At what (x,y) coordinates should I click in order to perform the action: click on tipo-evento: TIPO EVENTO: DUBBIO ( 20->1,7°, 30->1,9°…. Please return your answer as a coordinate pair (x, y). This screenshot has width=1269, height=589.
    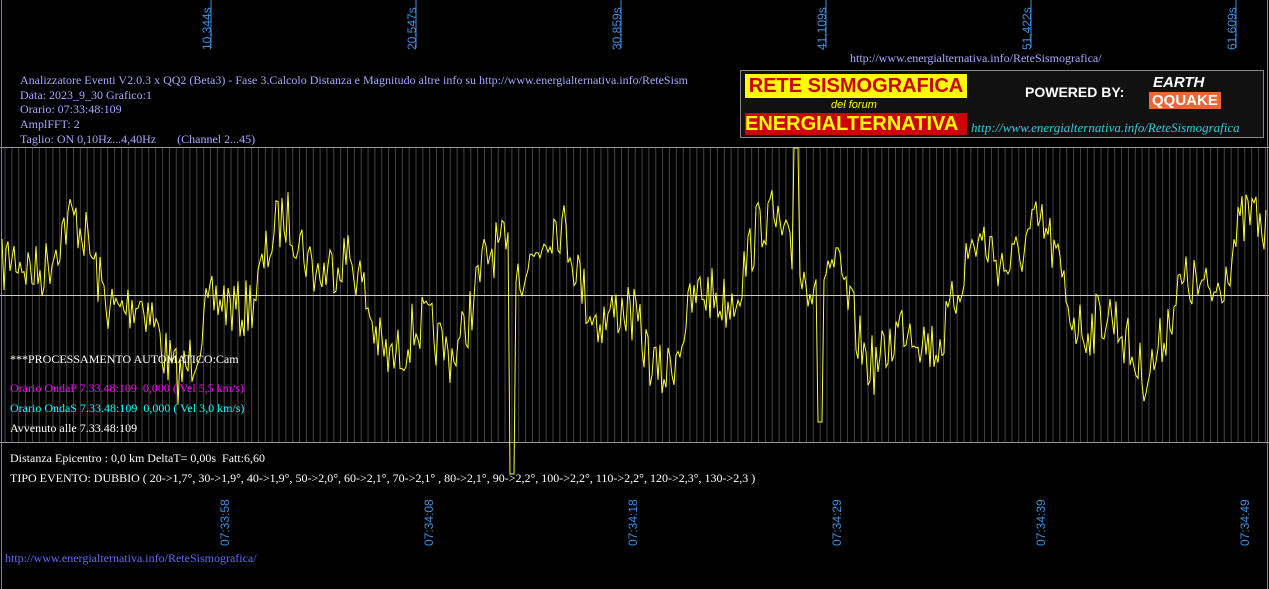
    Looking at the image, I should click on (383, 478).